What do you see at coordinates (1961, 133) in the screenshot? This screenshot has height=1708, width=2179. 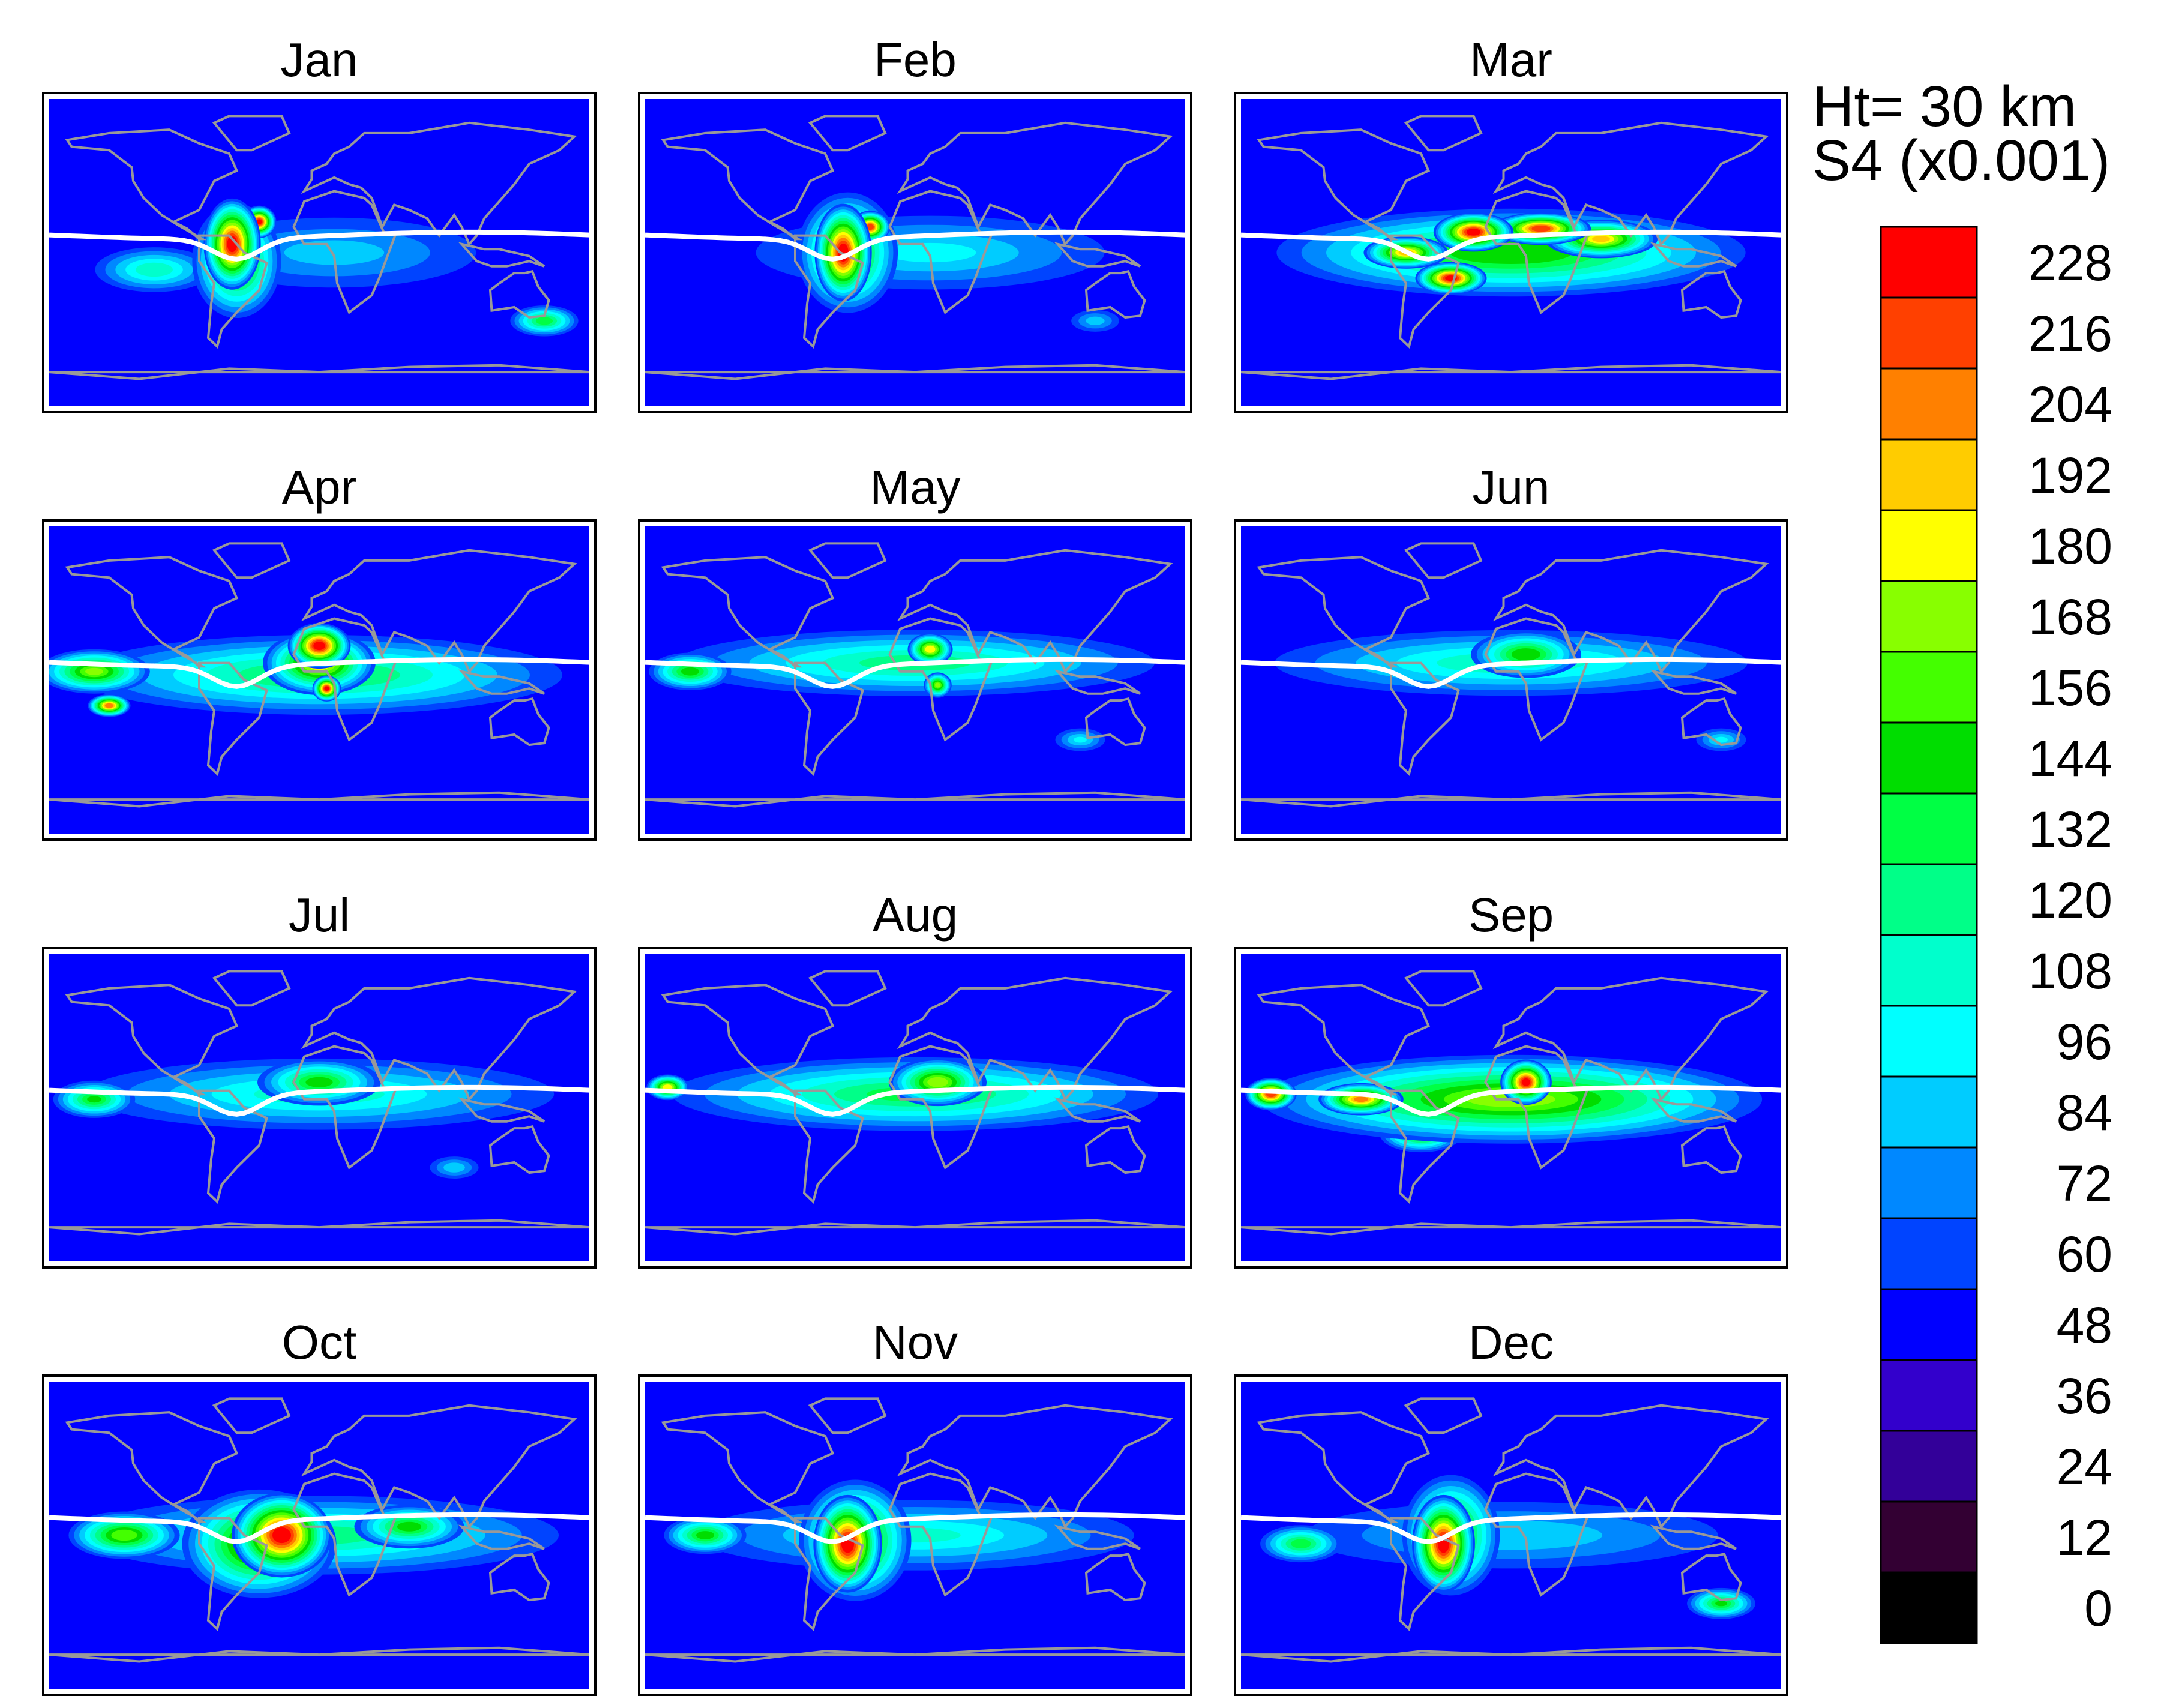 I see `figure-header: Ht= 30 km S4 (x0.001)` at bounding box center [1961, 133].